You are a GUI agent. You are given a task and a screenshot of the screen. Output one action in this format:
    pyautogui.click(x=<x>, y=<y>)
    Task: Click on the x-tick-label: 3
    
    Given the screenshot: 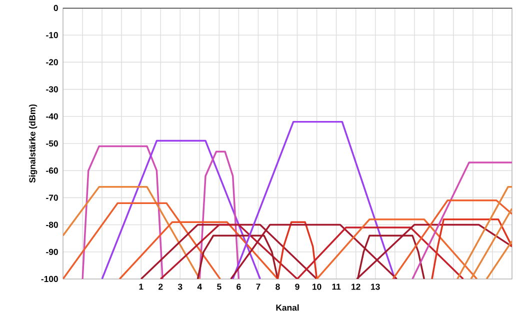 What is the action you would take?
    pyautogui.click(x=180, y=287)
    